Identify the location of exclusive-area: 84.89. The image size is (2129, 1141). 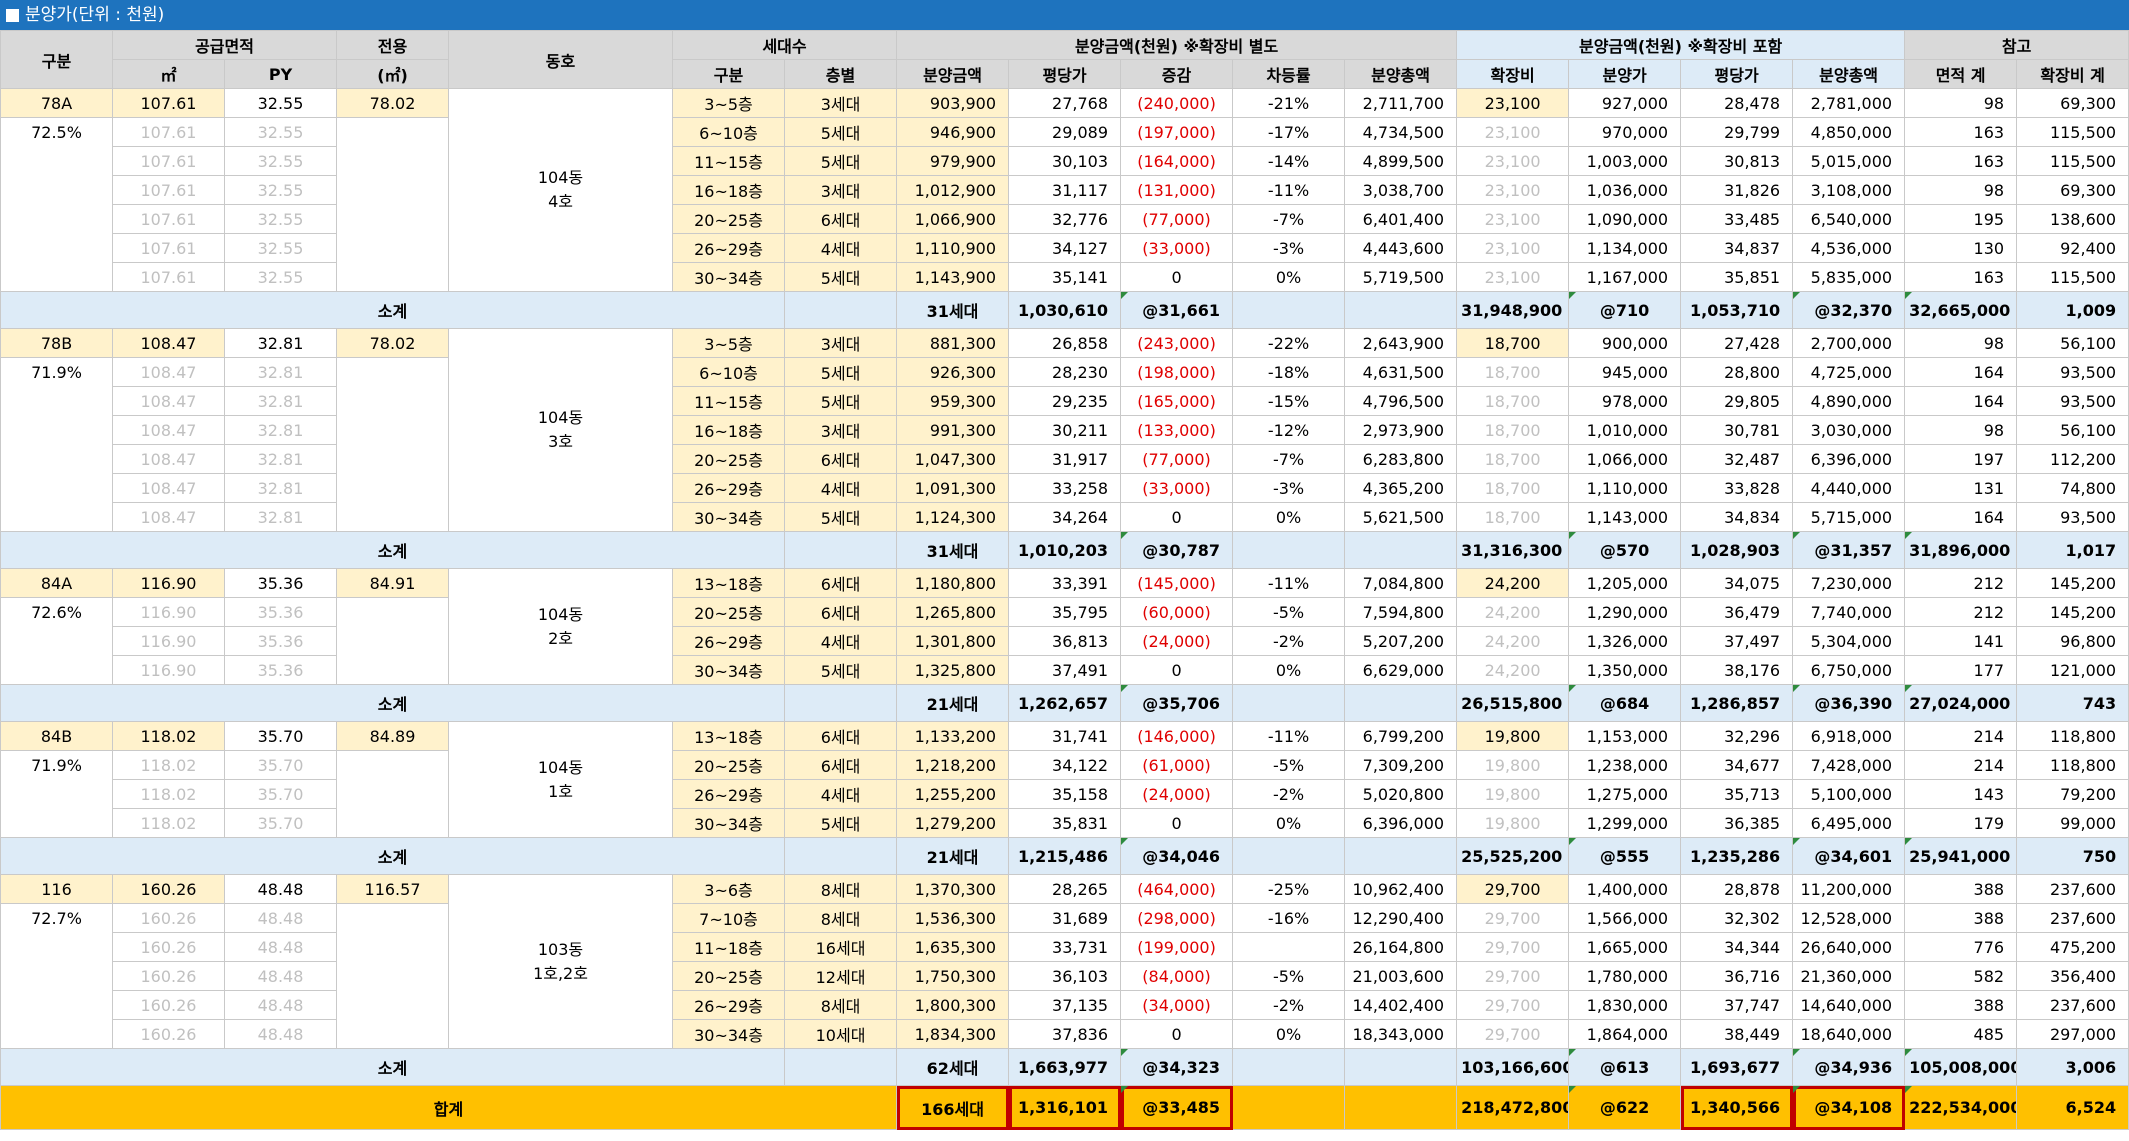
(393, 736).